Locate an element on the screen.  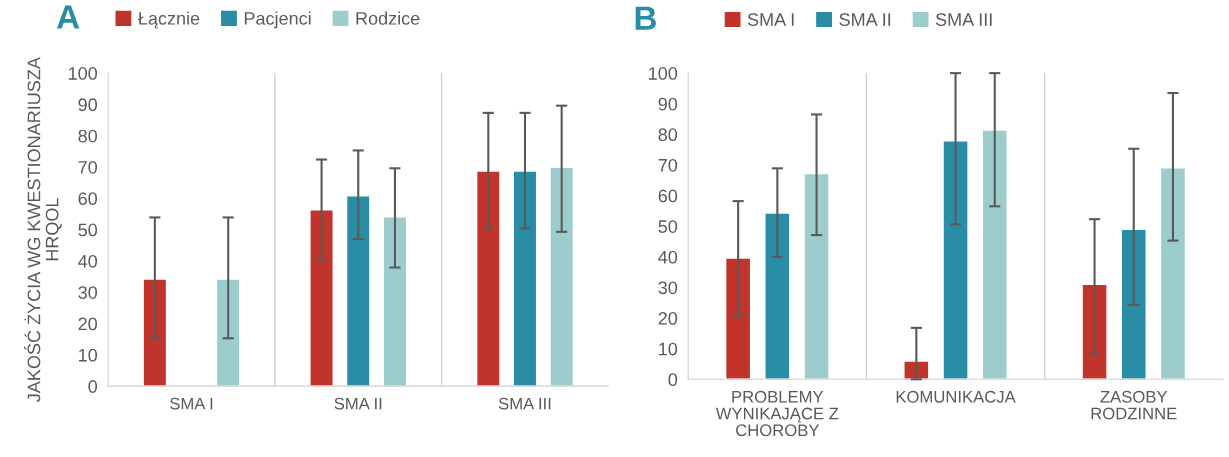
x-tick-label: KOMUNIKACJA is located at coordinates (956, 396).